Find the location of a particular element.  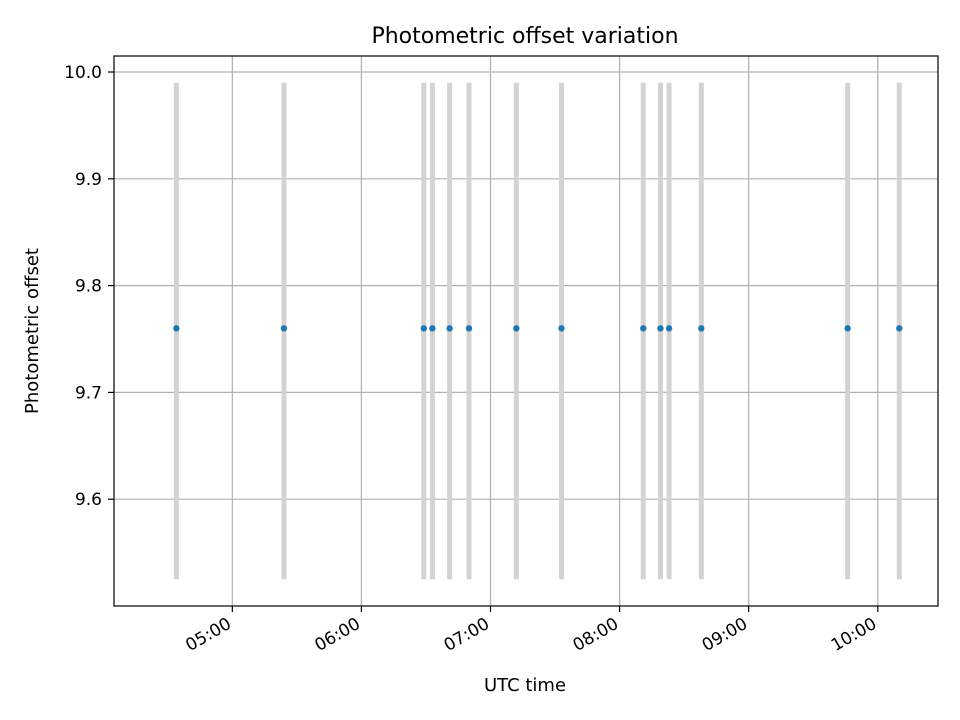

y-tick-label: 9.7 is located at coordinates (88, 393).